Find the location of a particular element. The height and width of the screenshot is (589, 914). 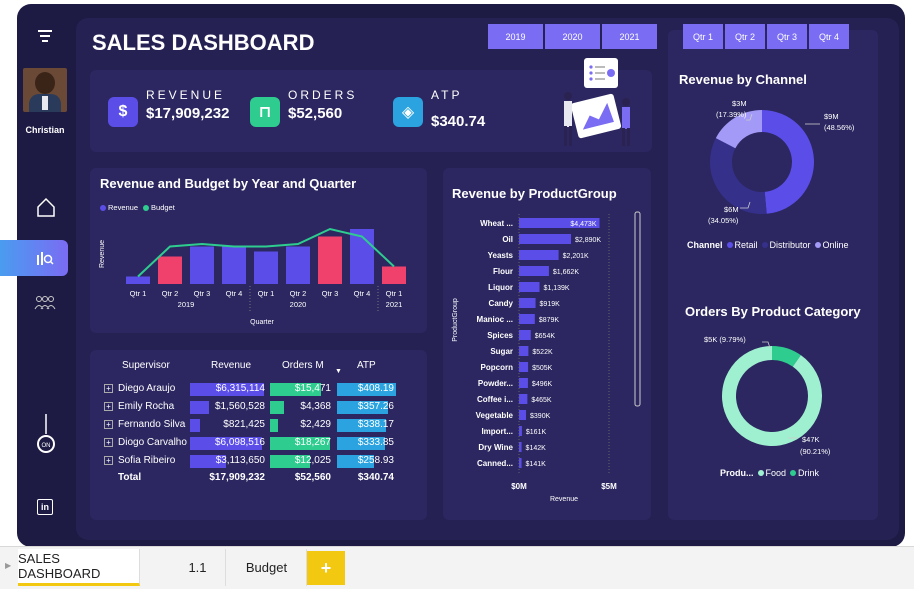

x-tick-label: Qtr 3 is located at coordinates (330, 293).